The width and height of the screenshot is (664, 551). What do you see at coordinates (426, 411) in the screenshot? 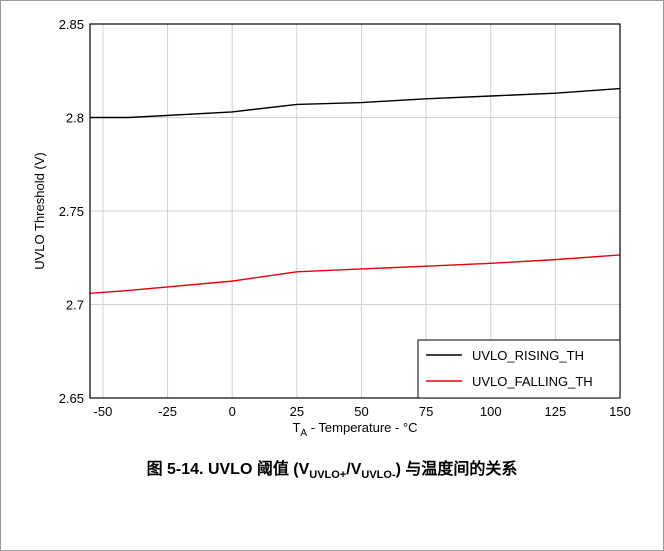
I see `x-tick-label: 75` at bounding box center [426, 411].